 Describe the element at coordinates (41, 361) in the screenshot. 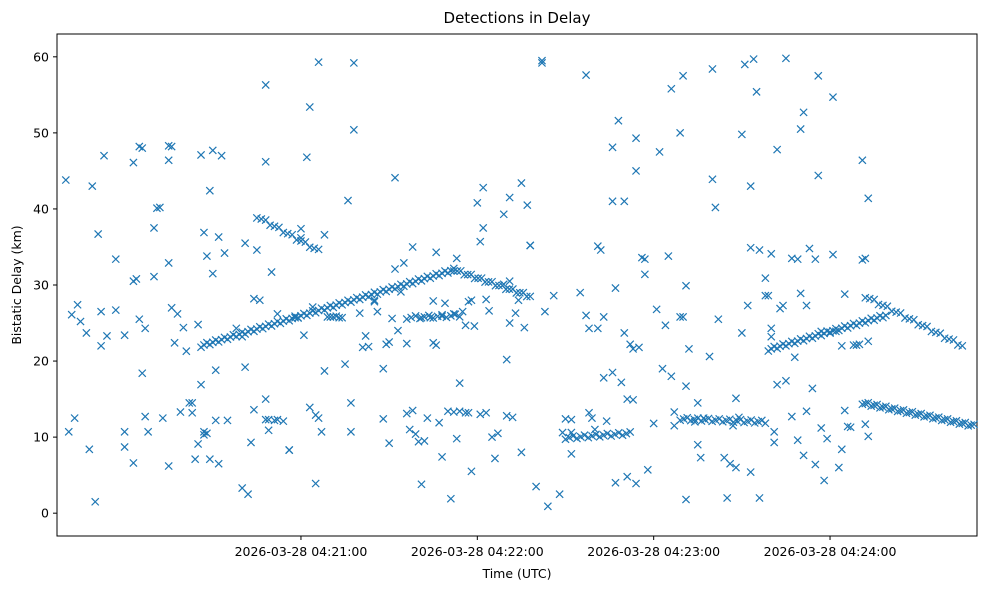

I see `y-tick-label: 20` at that location.